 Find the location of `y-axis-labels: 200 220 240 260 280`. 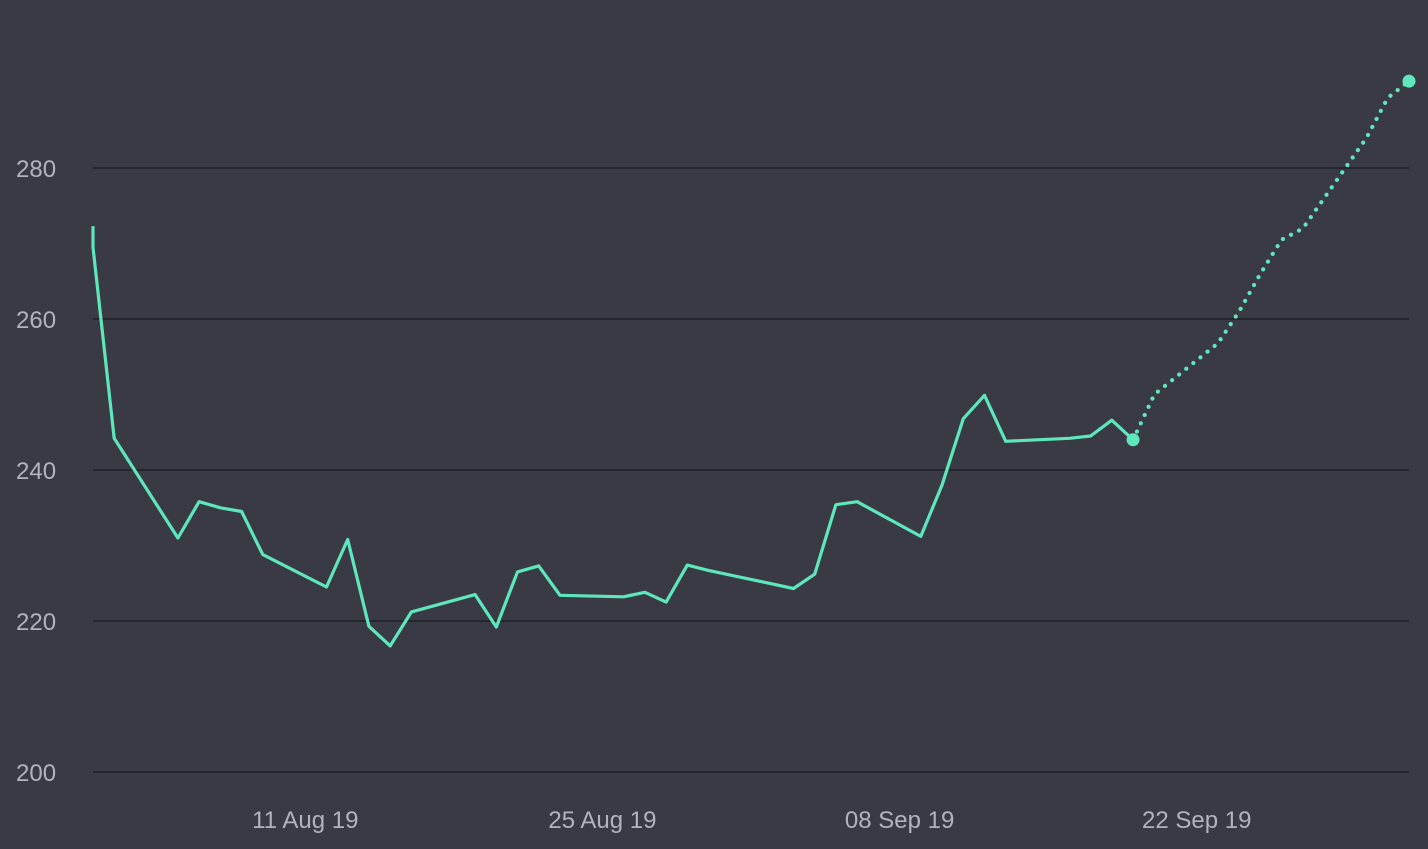

y-axis-labels: 200 220 240 260 280 is located at coordinates (36, 471).